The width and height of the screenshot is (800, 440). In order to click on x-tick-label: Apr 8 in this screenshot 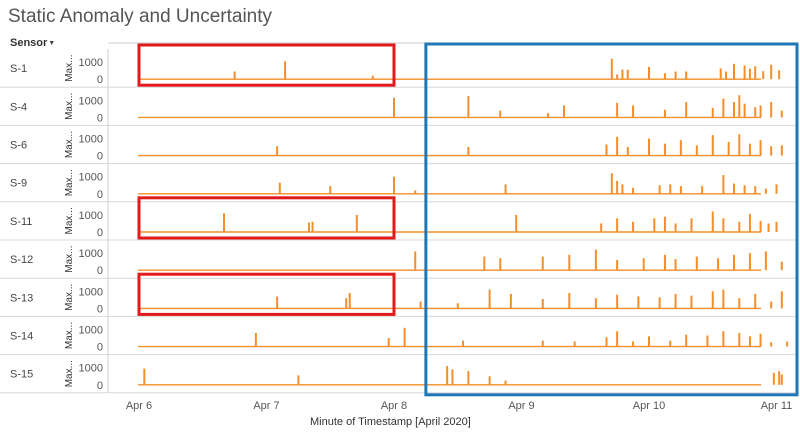, I will do `click(394, 406)`.